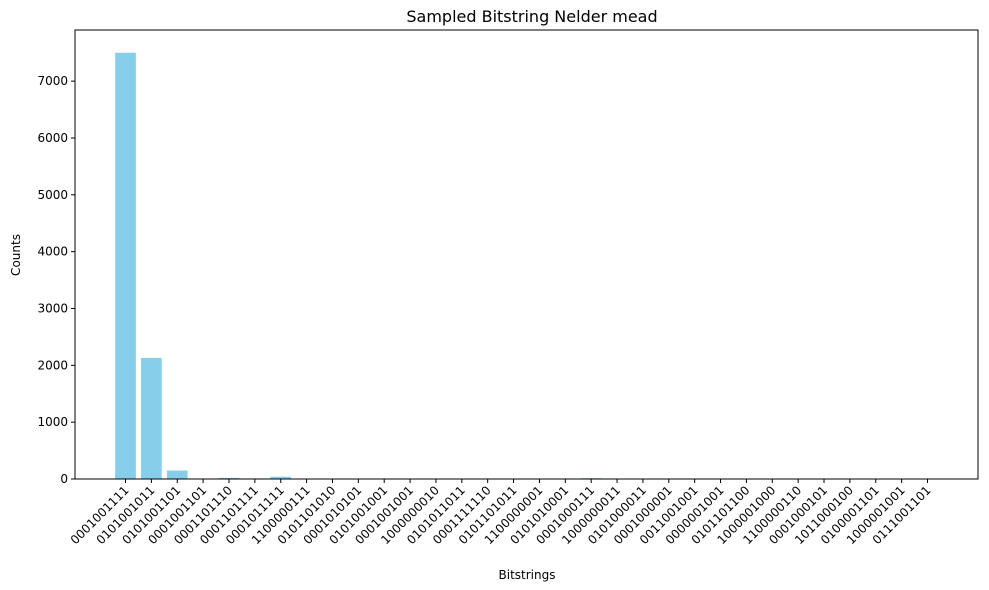 The width and height of the screenshot is (989, 590). What do you see at coordinates (16, 255) in the screenshot?
I see `y-axis-label: Counts` at bounding box center [16, 255].